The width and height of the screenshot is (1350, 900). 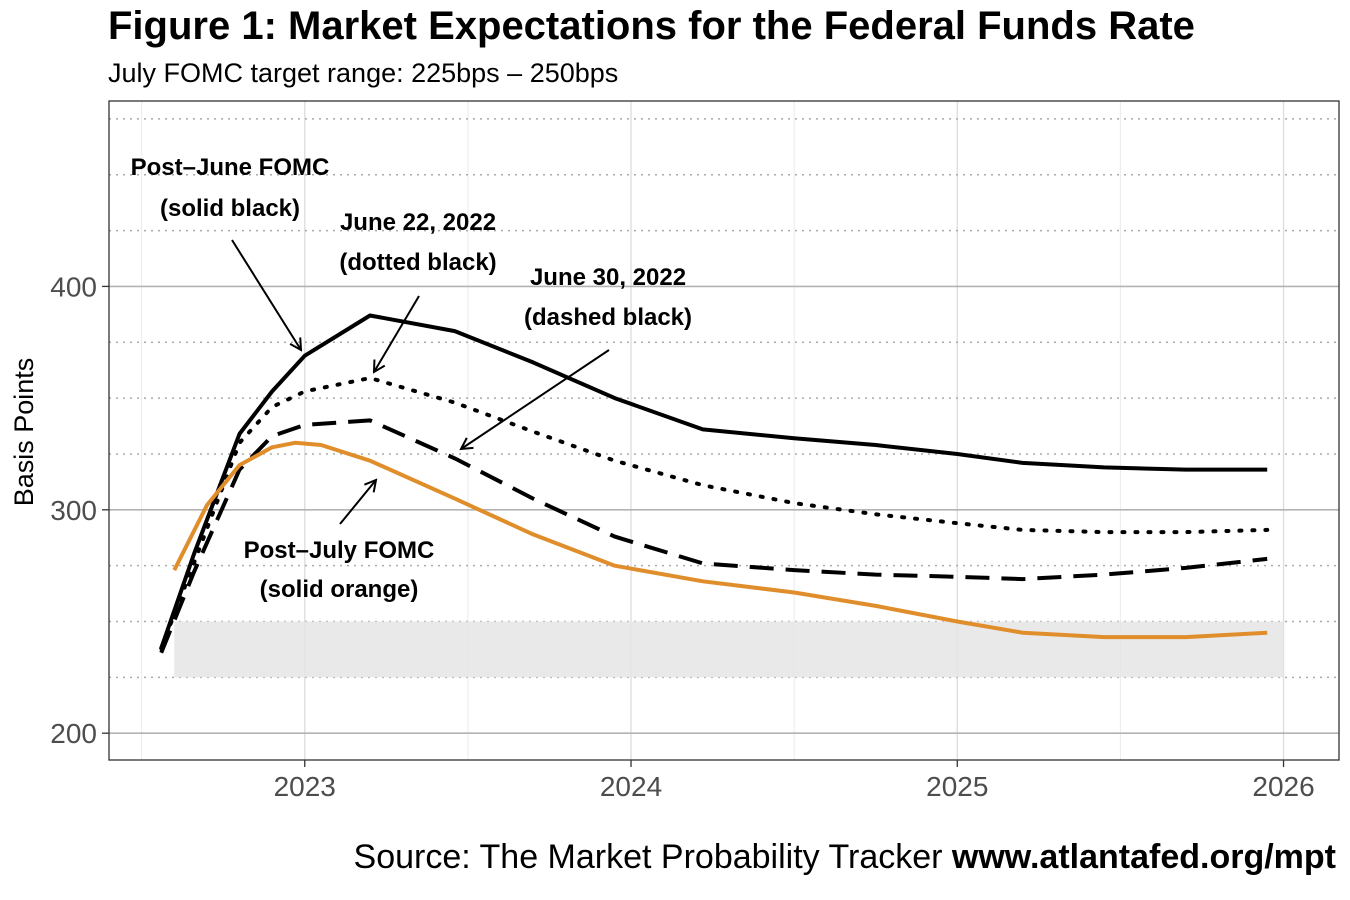 What do you see at coordinates (73, 286) in the screenshot?
I see `y-tick-label: 400` at bounding box center [73, 286].